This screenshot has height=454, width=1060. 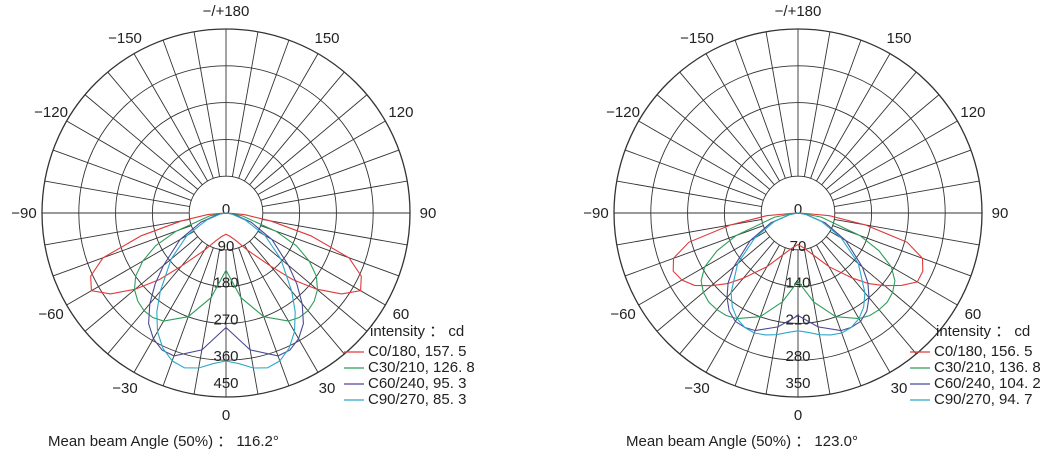 I want to click on radial-tick-label: 0, so click(x=798, y=209).